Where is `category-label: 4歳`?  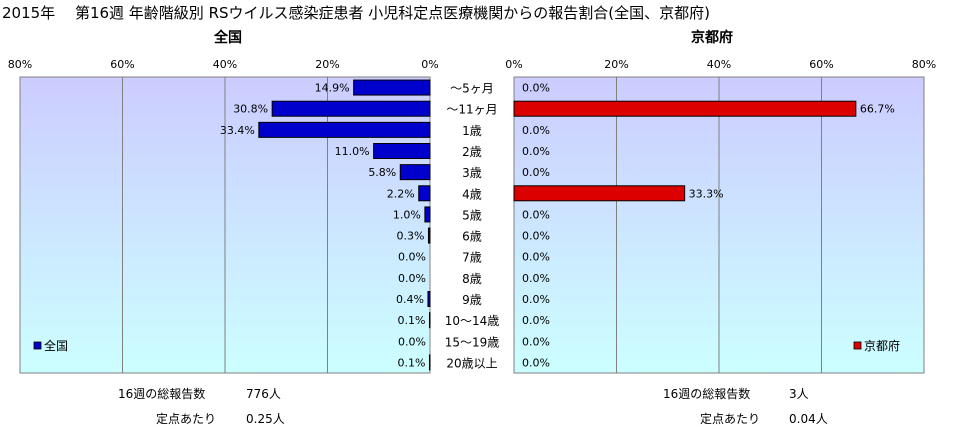
category-label: 4歳 is located at coordinates (472, 194).